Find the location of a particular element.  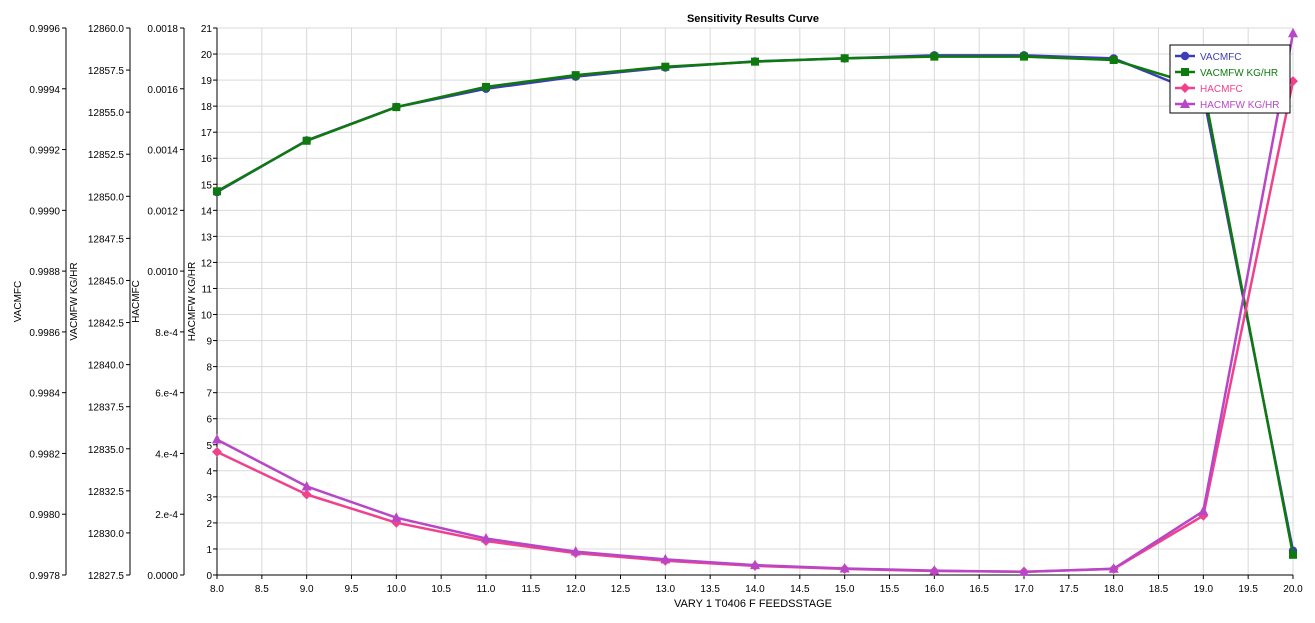

x-tick-label: 8.0 is located at coordinates (217, 589).